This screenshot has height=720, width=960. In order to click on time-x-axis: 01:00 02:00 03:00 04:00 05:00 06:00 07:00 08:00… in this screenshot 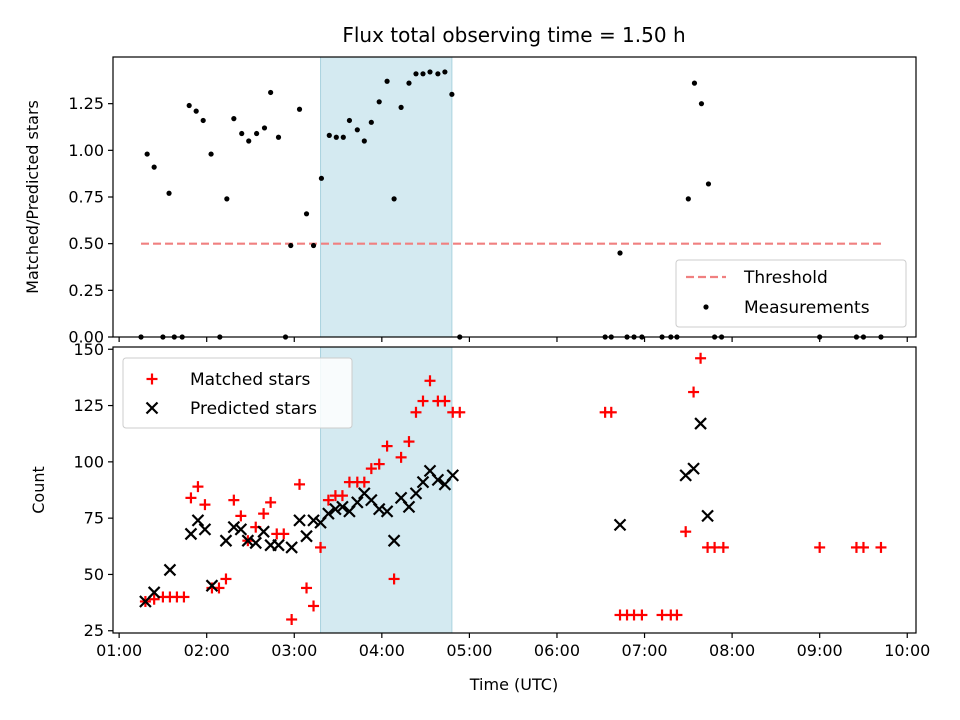, I will do `click(513, 646)`.